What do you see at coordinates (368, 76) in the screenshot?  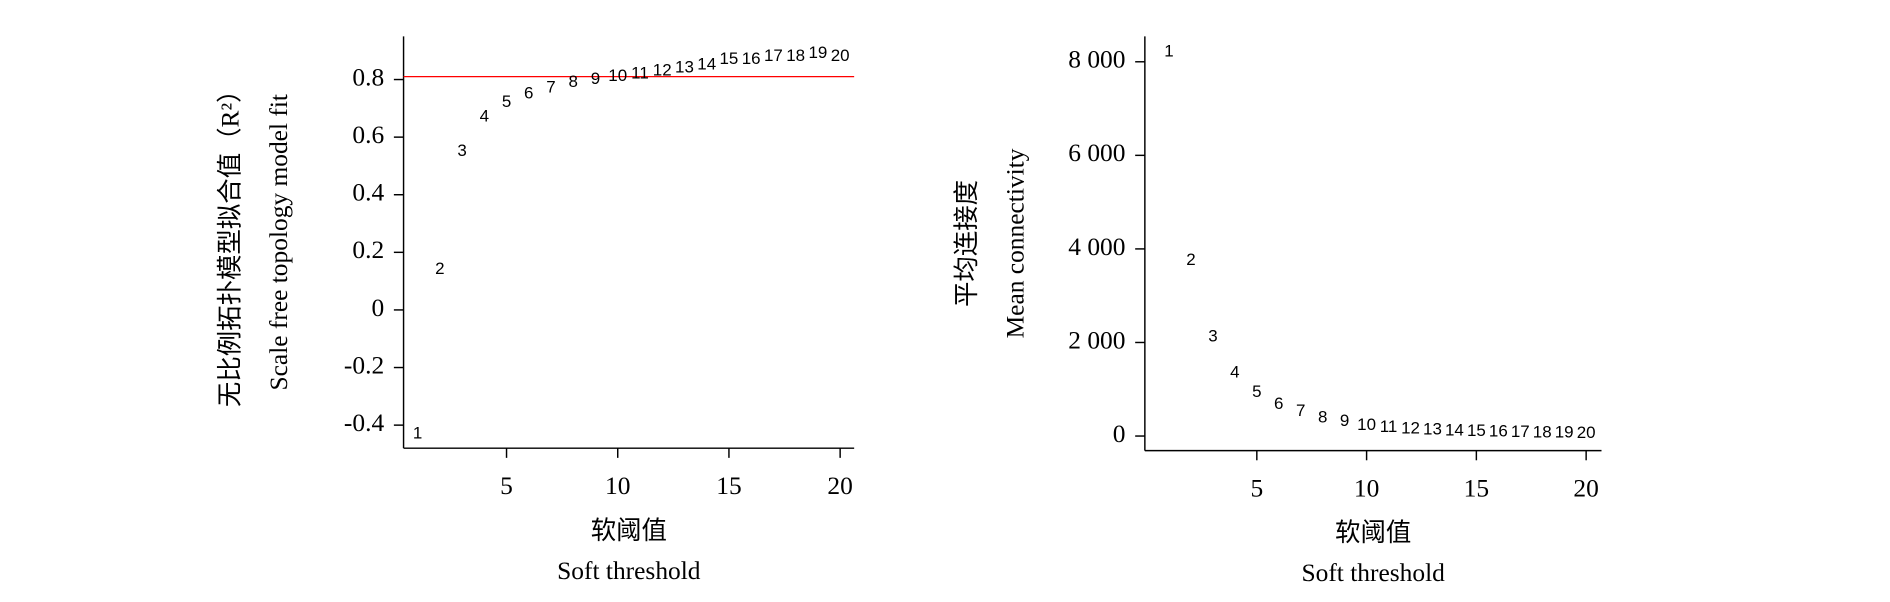 I see `y-tick-label: 0.8` at bounding box center [368, 76].